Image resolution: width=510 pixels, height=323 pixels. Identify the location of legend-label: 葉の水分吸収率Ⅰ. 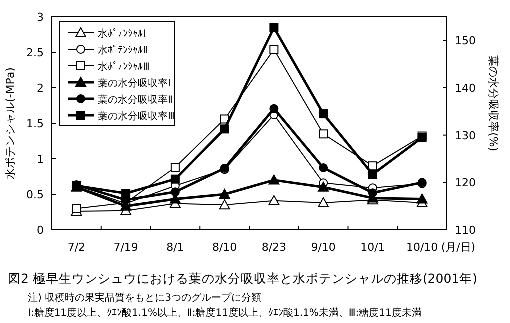
(134, 84).